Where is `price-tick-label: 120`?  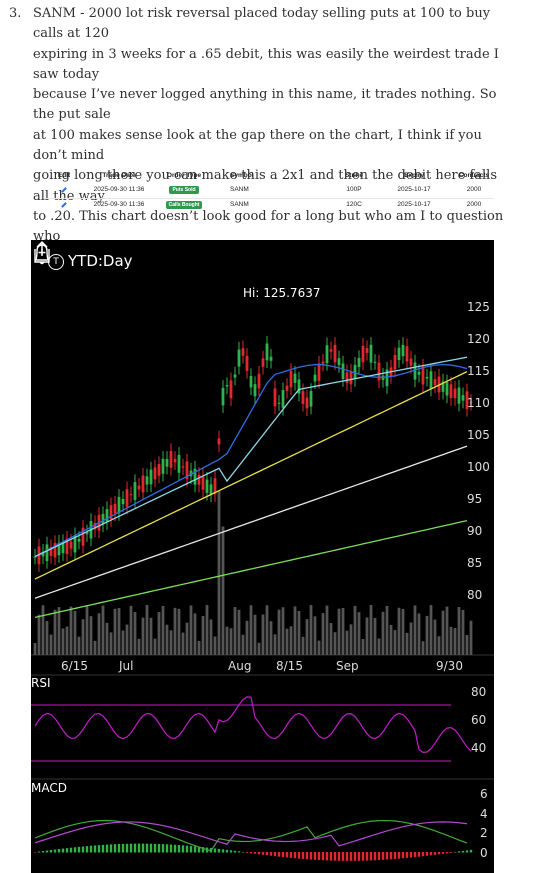 price-tick-label: 120 is located at coordinates (478, 339).